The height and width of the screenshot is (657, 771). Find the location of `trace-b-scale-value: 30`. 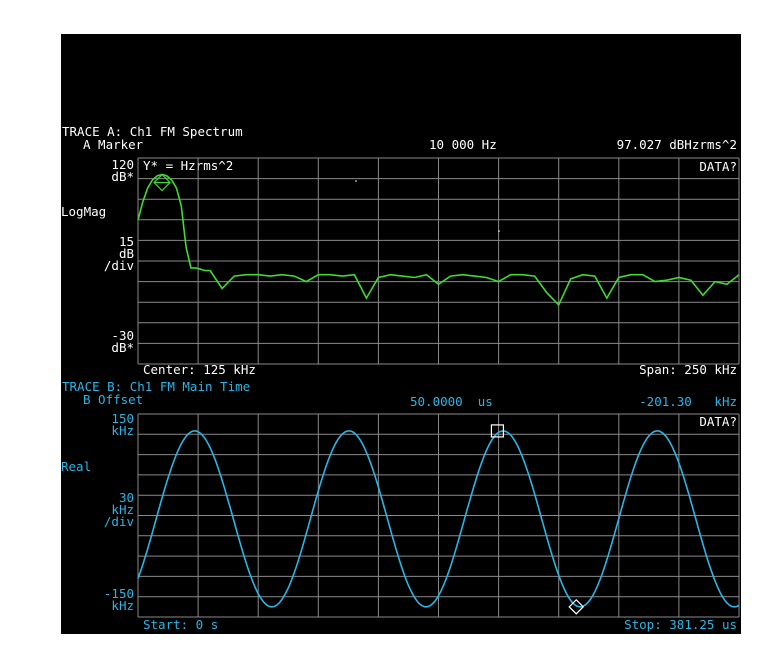

trace-b-scale-value: 30 is located at coordinates (126, 497).